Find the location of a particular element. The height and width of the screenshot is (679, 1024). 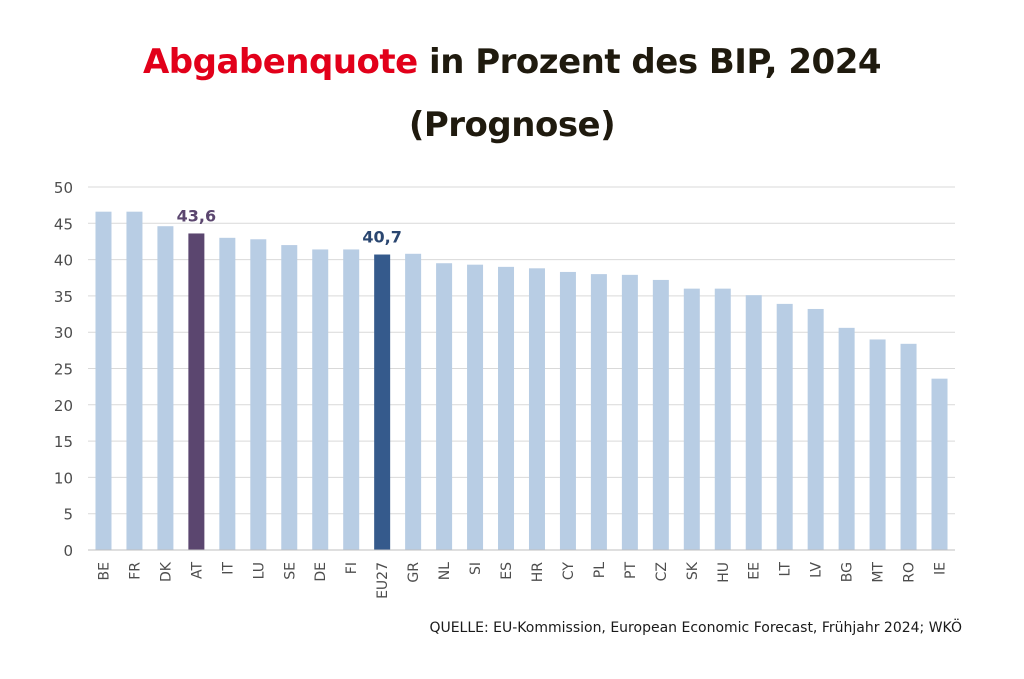

bar-hu is located at coordinates (722, 419).